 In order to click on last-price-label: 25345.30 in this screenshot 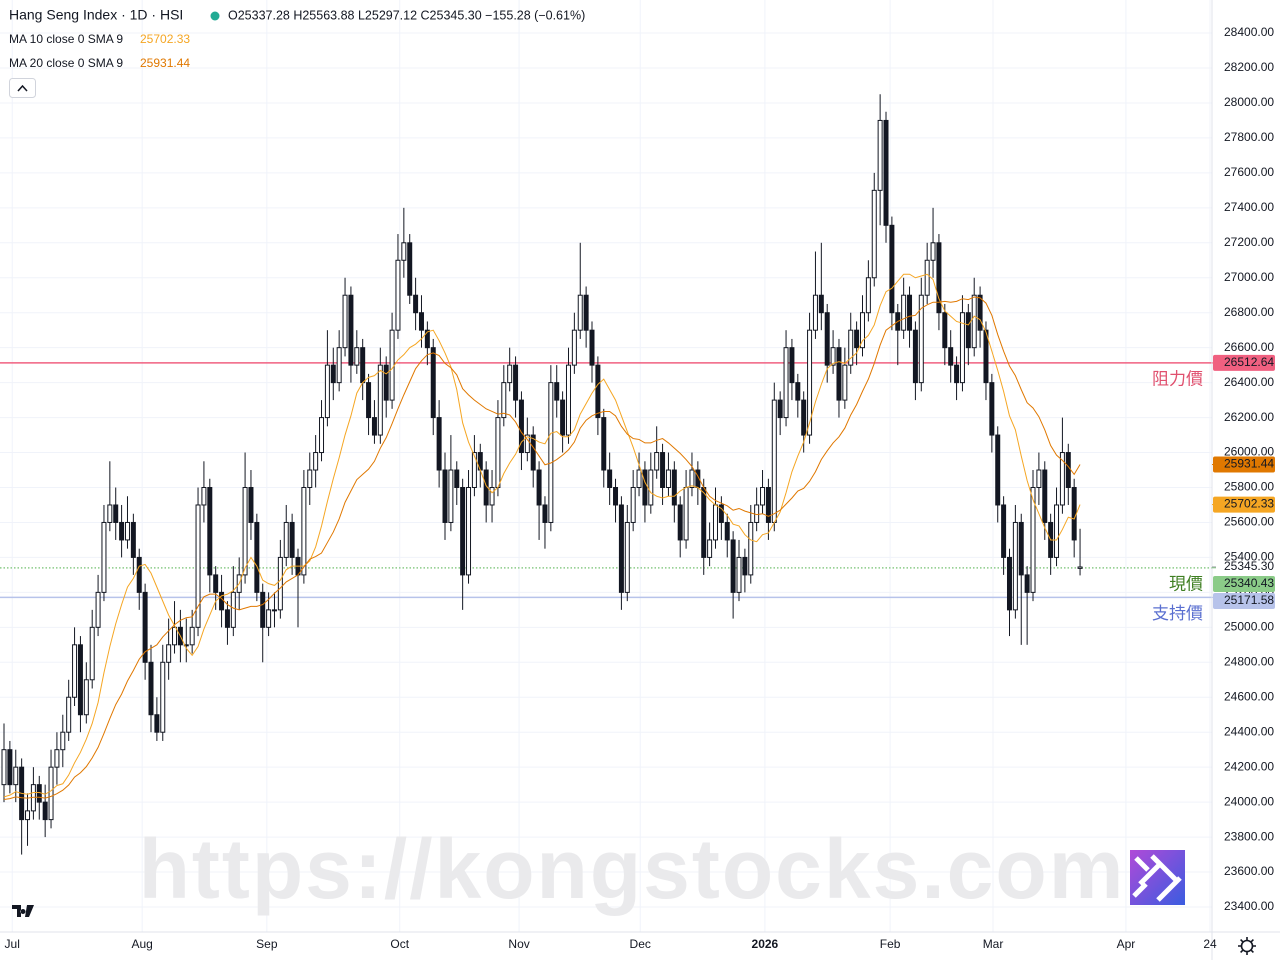, I will do `click(1249, 566)`.